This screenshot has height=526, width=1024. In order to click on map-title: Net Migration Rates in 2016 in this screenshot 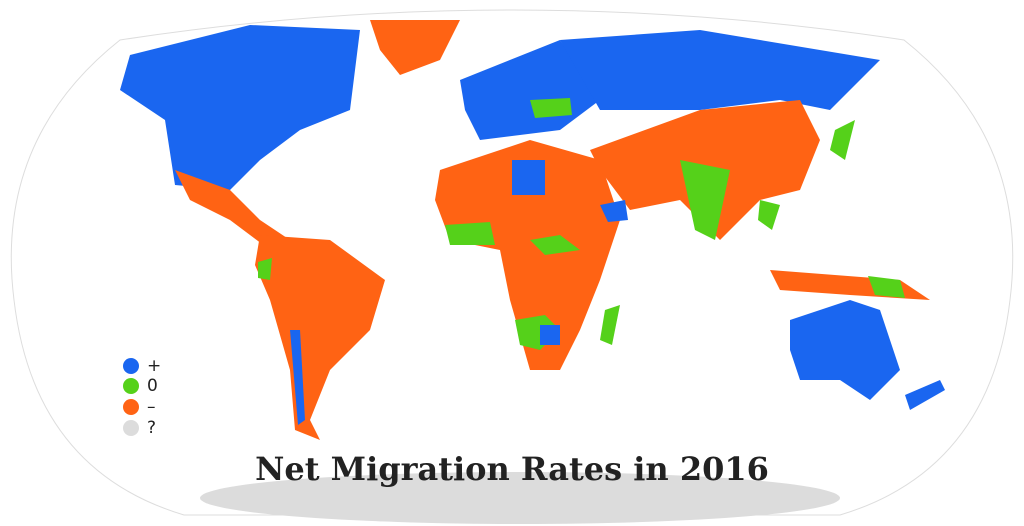, I will do `click(512, 469)`.